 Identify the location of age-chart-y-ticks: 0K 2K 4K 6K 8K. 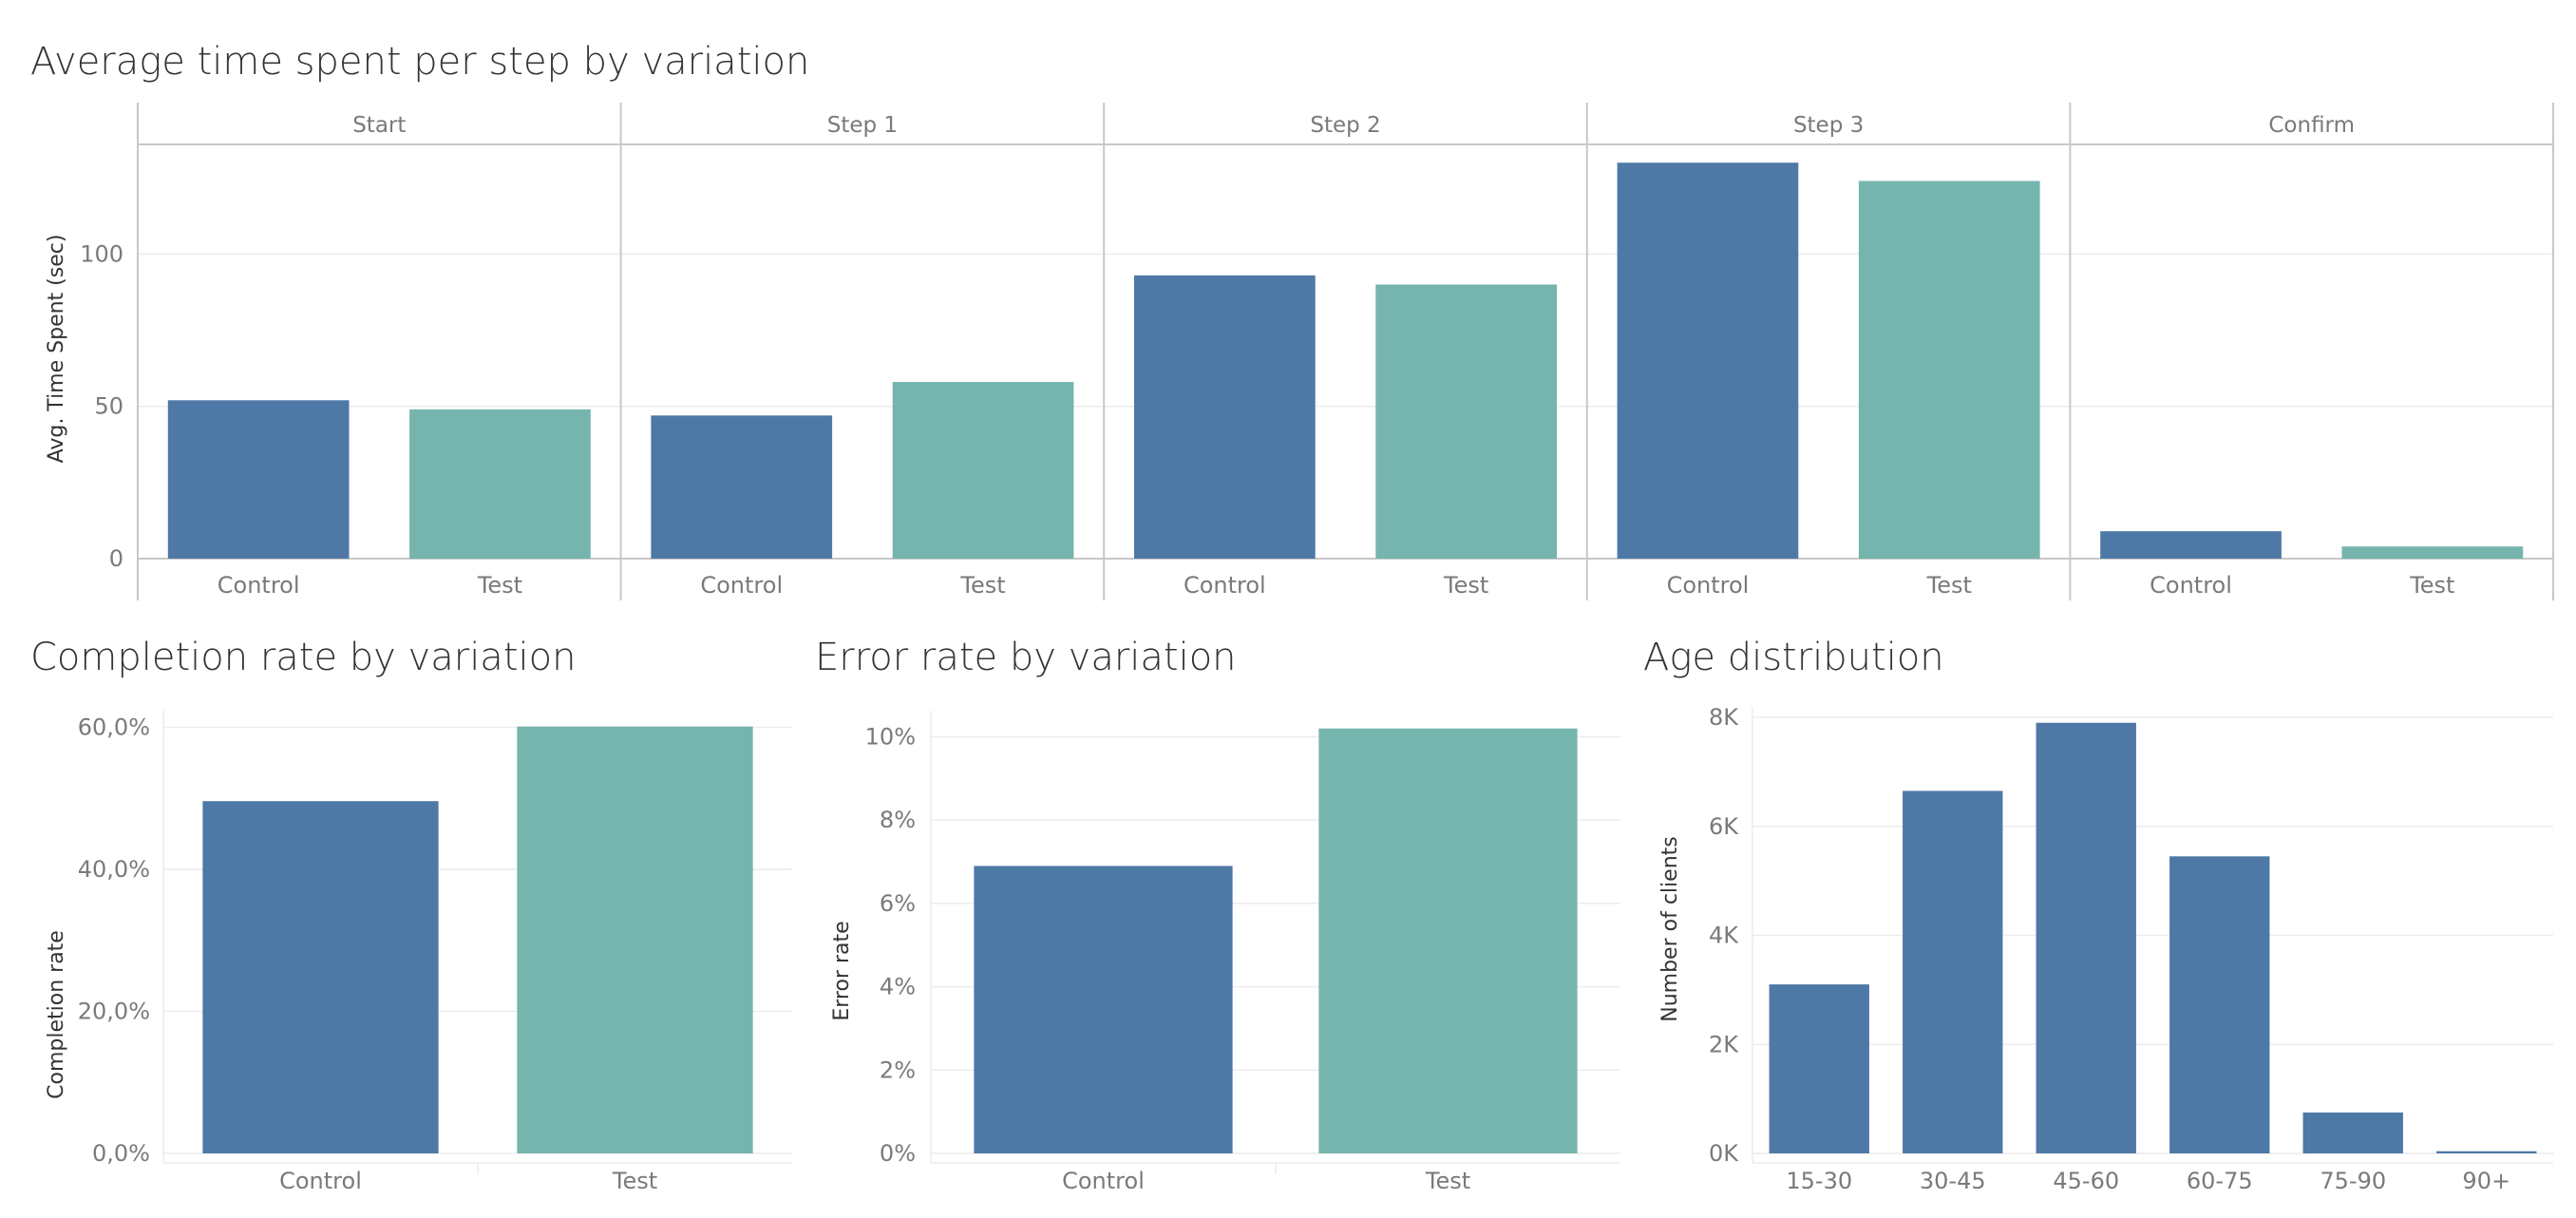
(1724, 935).